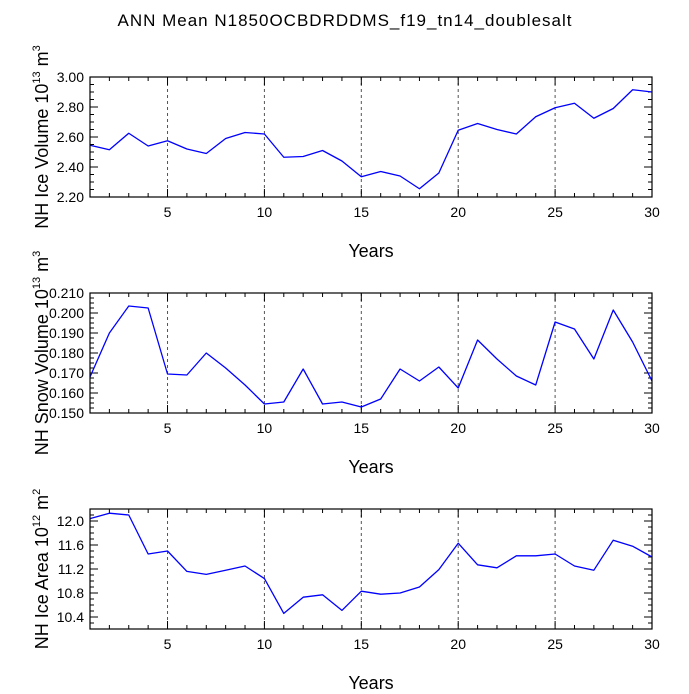  What do you see at coordinates (66, 353) in the screenshot?
I see `y-tick-label: 0.180` at bounding box center [66, 353].